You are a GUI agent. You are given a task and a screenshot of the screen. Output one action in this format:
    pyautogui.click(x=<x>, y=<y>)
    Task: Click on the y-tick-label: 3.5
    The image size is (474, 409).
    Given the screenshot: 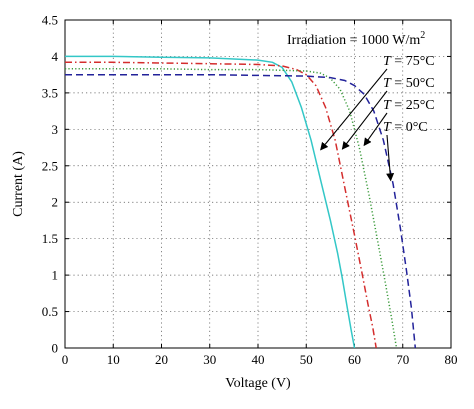 What is the action you would take?
    pyautogui.click(x=50, y=92)
    